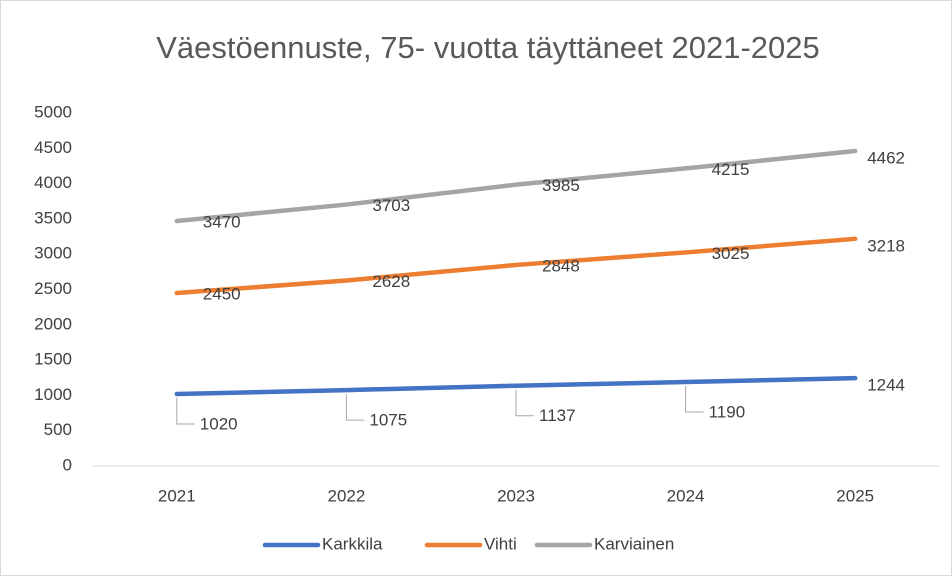  I want to click on y-tick-label: 1500, so click(53, 359).